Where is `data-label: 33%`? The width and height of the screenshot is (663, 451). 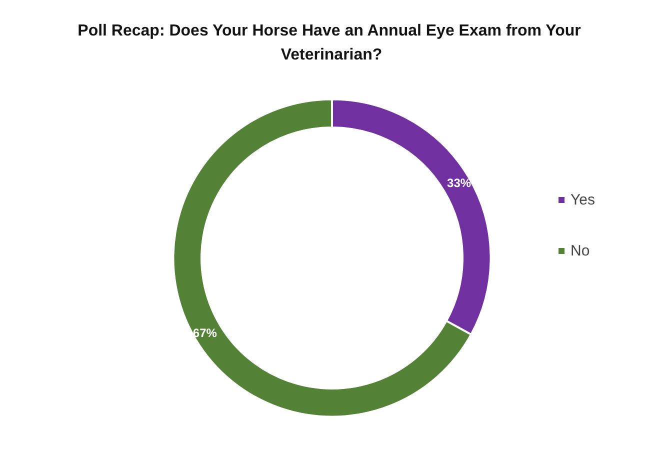 data-label: 33% is located at coordinates (459, 183).